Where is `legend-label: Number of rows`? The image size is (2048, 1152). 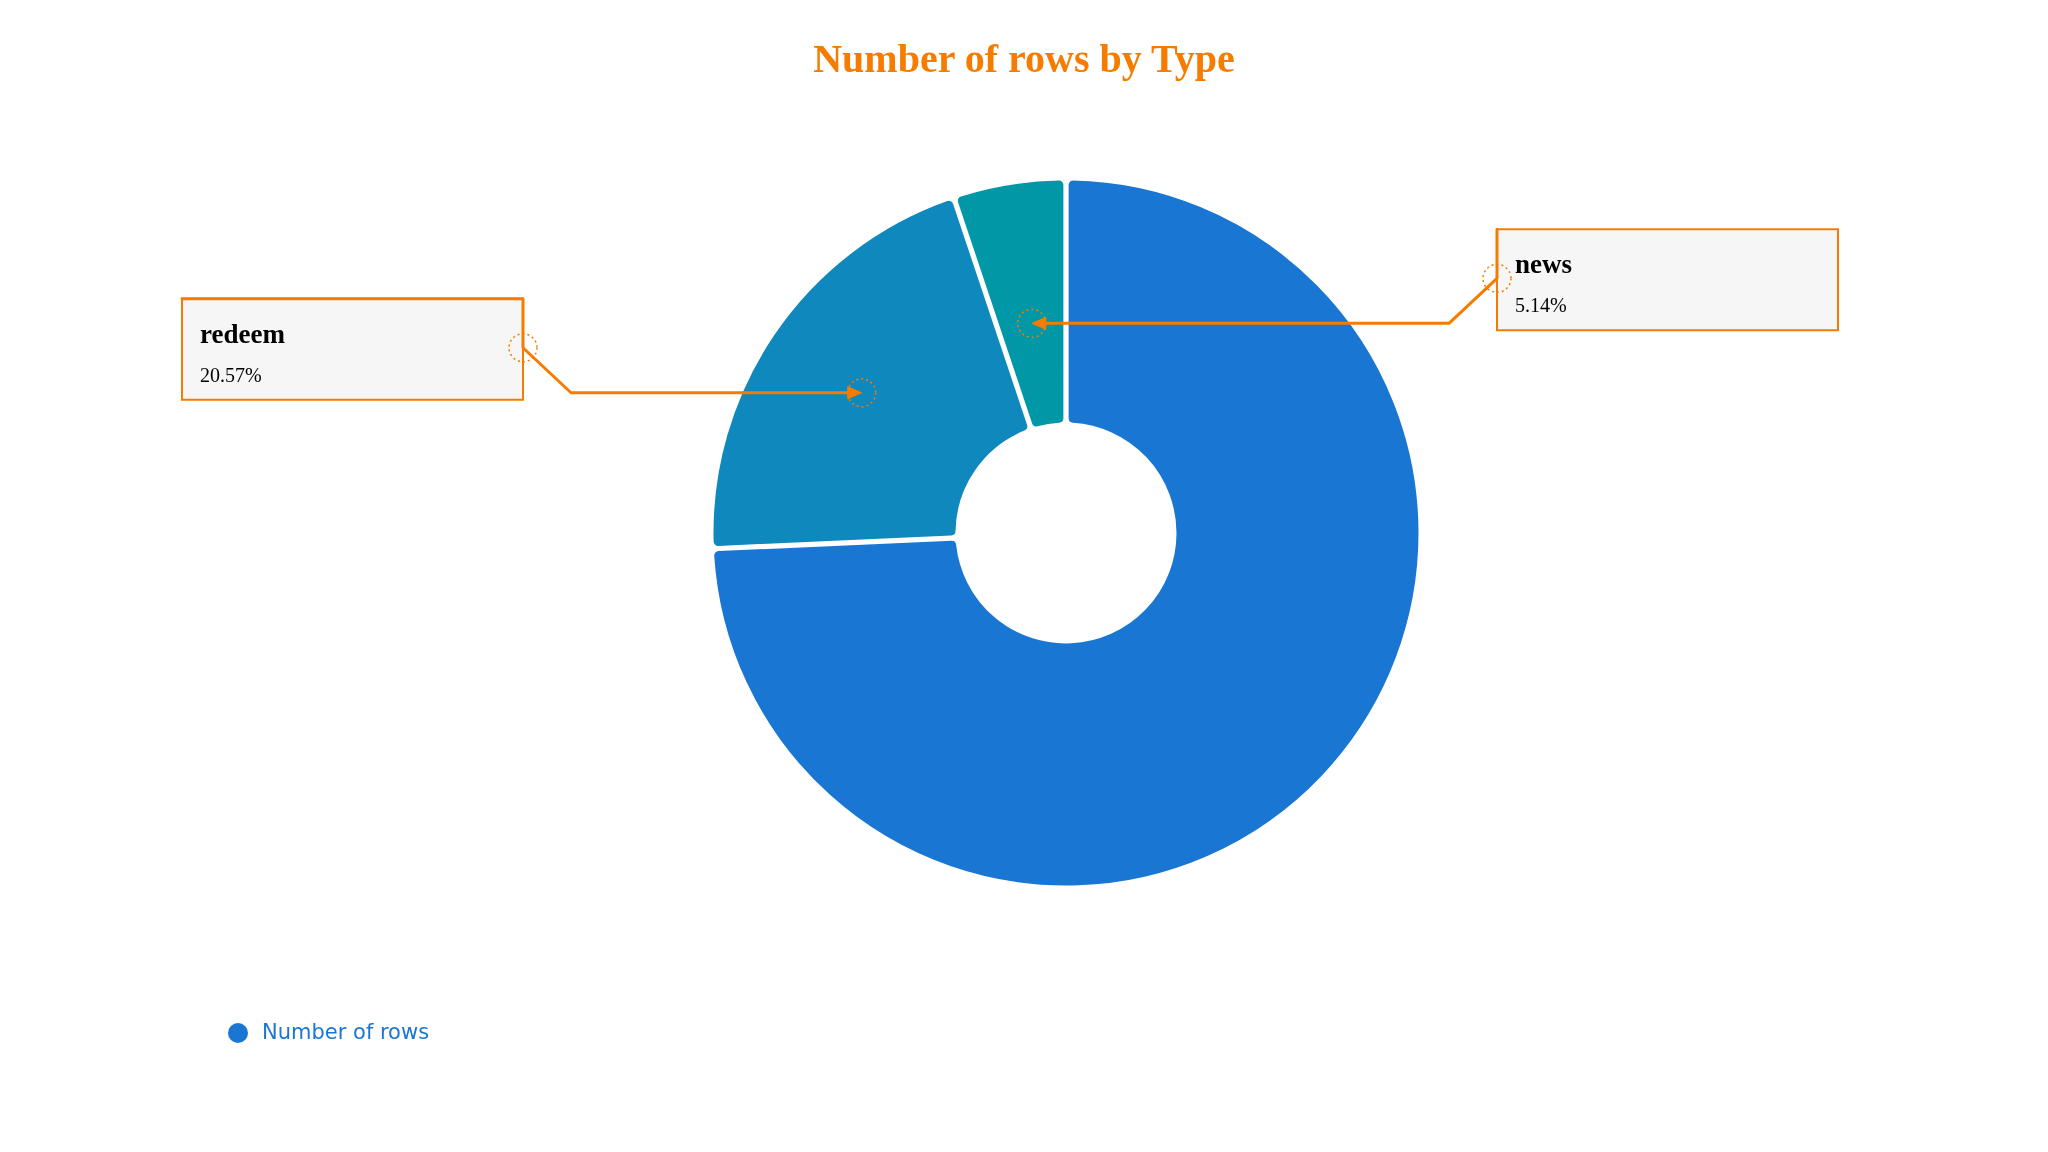
legend-label: Number of rows is located at coordinates (346, 1032).